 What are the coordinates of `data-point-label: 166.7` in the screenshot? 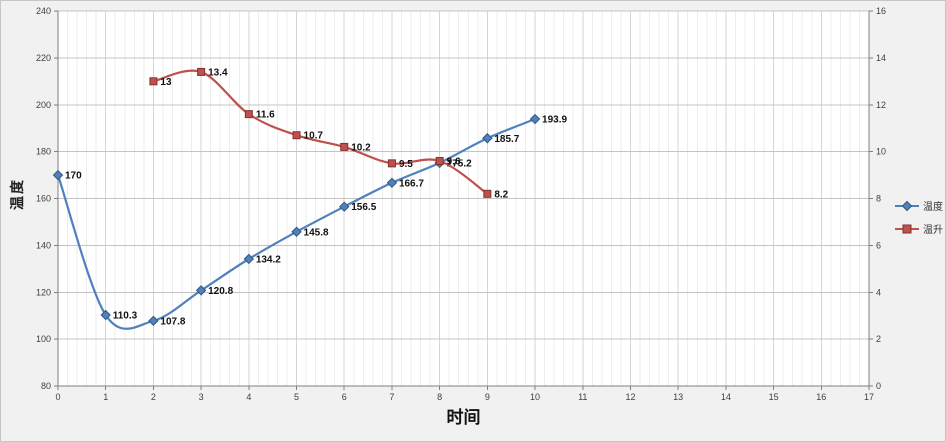 It's located at (411, 183).